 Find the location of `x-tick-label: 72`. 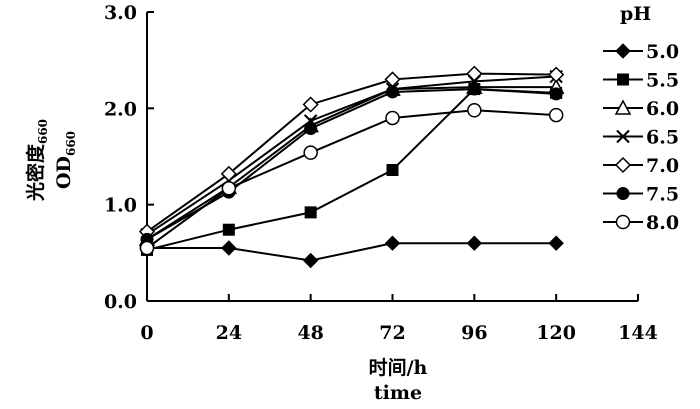

x-tick-label: 72 is located at coordinates (392, 333).